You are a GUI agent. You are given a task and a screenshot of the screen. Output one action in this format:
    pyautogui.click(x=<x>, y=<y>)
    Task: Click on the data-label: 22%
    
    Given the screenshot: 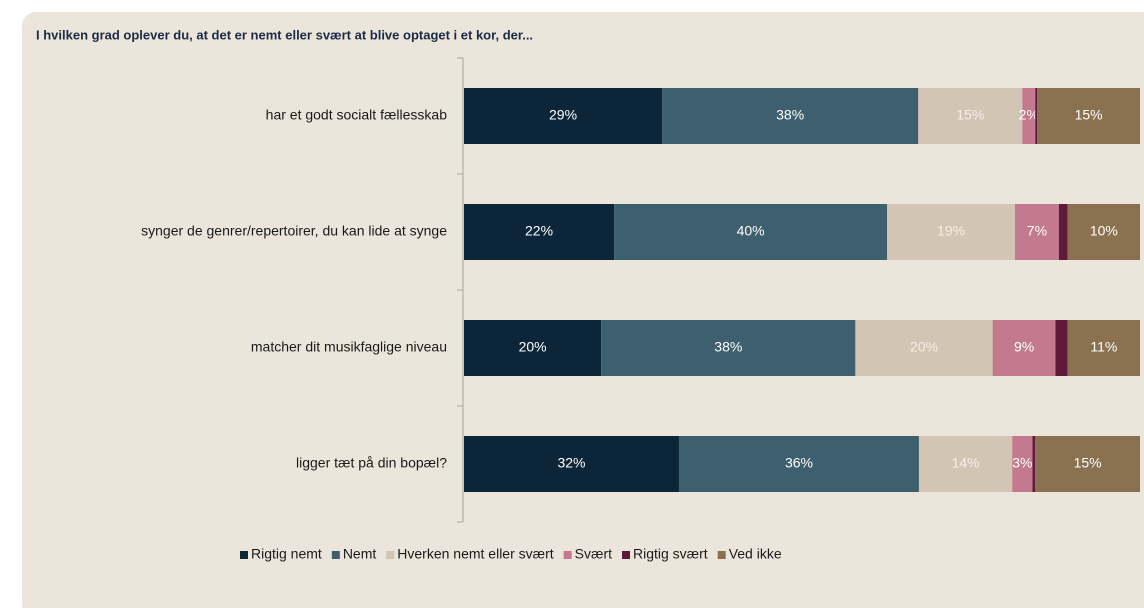 What is the action you would take?
    pyautogui.click(x=539, y=231)
    